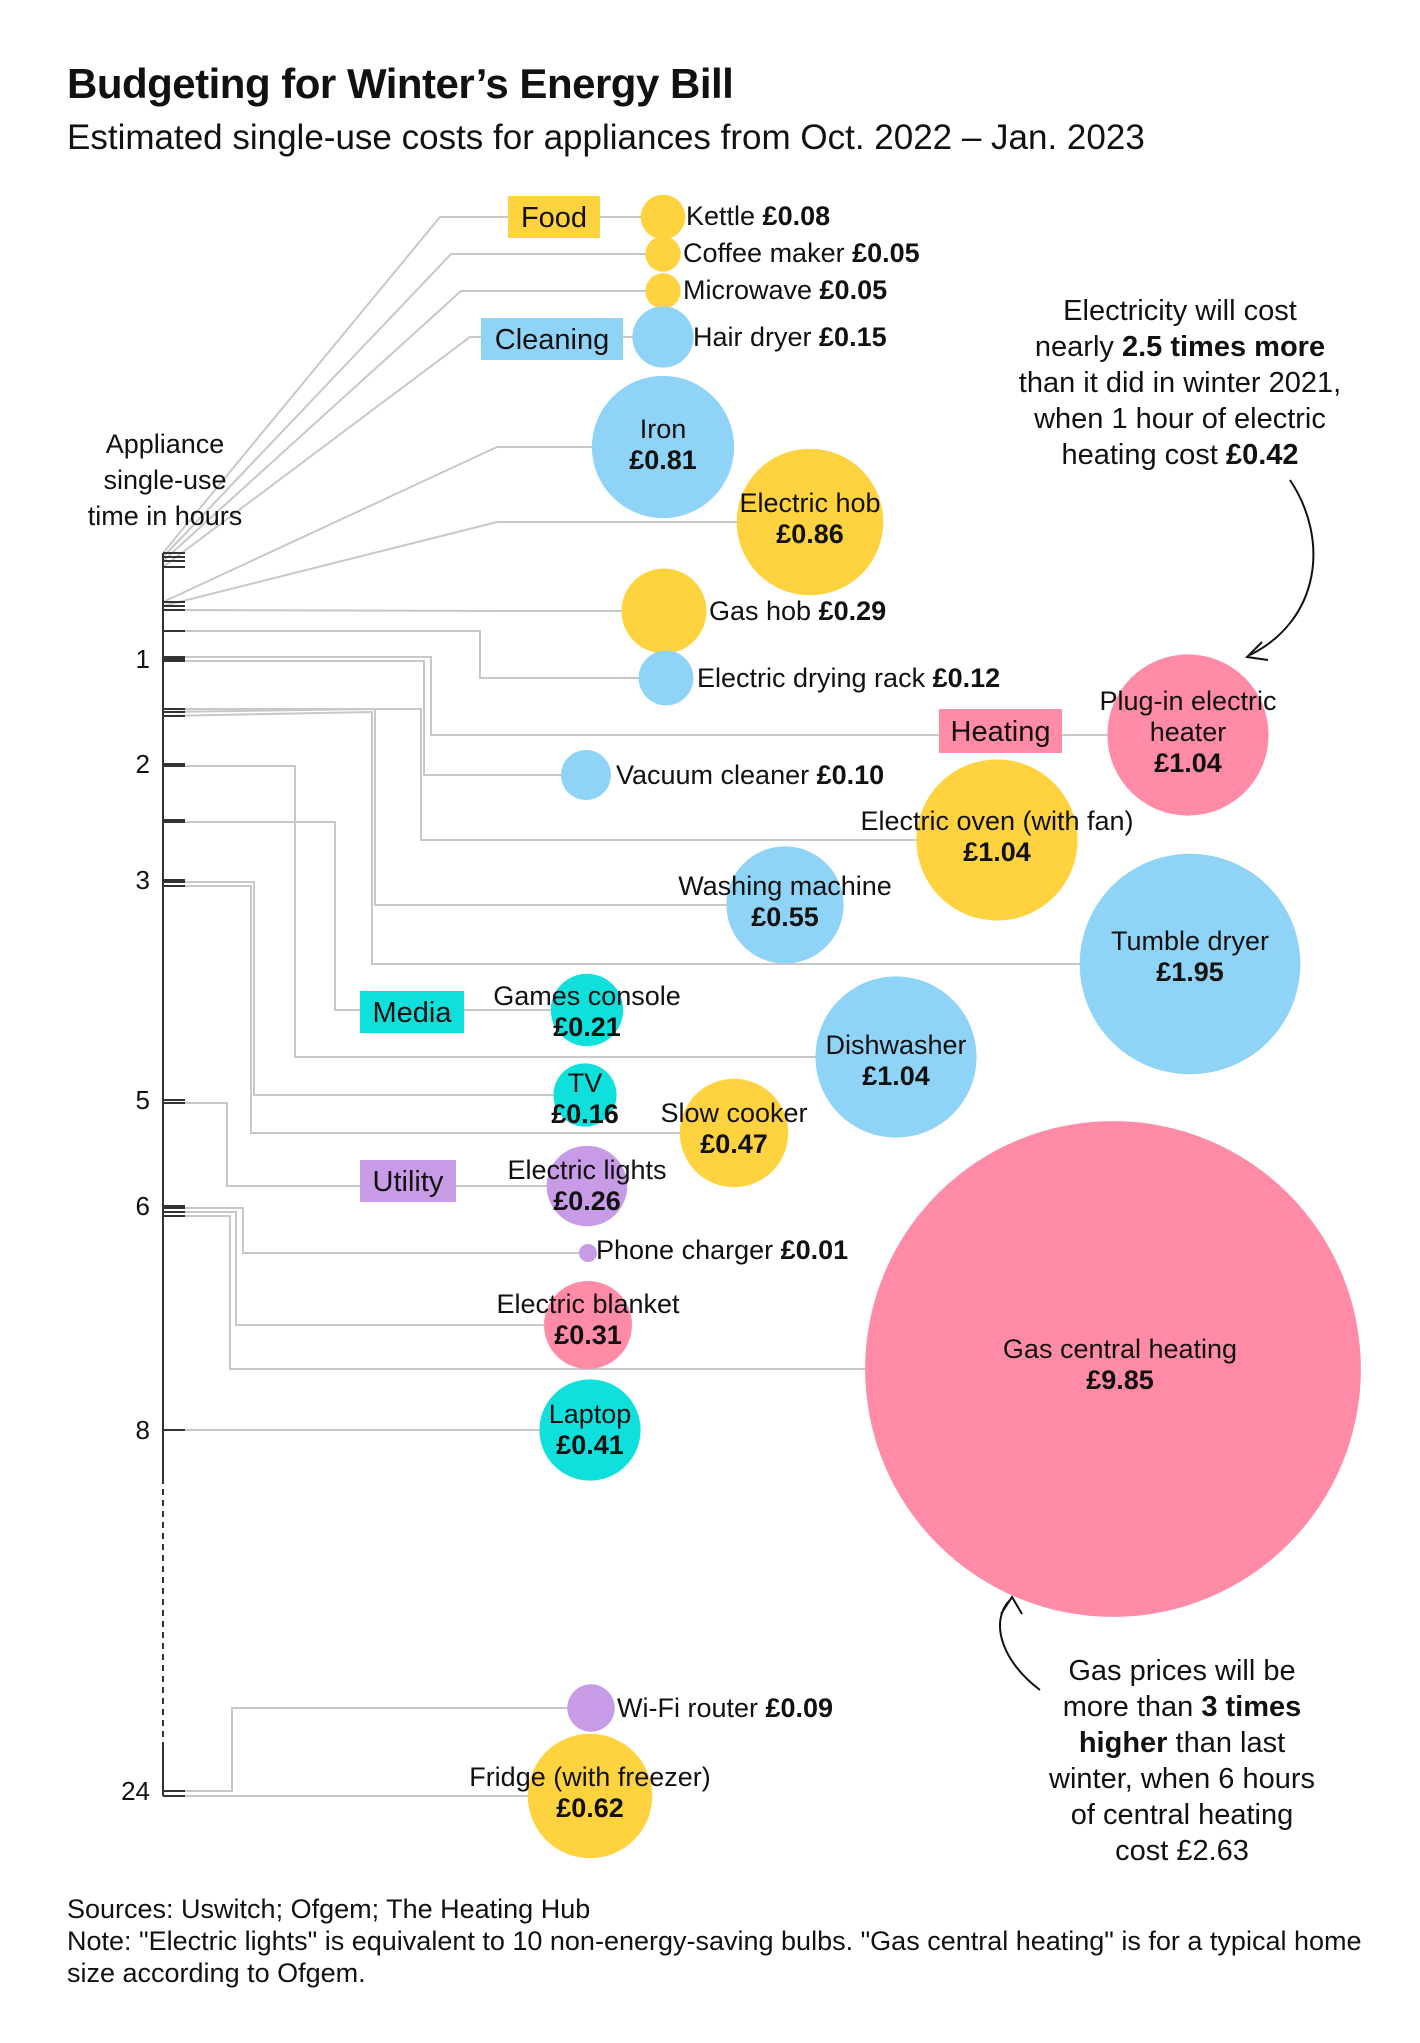  Describe the element at coordinates (1180, 383) in the screenshot. I see `annotation-electricity-line: than it did in winter 2021,` at that location.